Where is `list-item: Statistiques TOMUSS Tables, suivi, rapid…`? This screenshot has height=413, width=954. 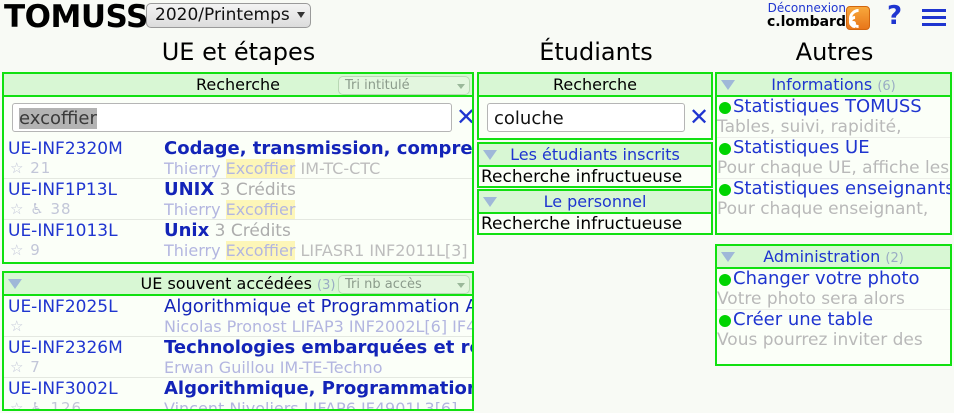
list-item: Statistiques TOMUSS Tables, suivi, rapid… is located at coordinates (833, 117).